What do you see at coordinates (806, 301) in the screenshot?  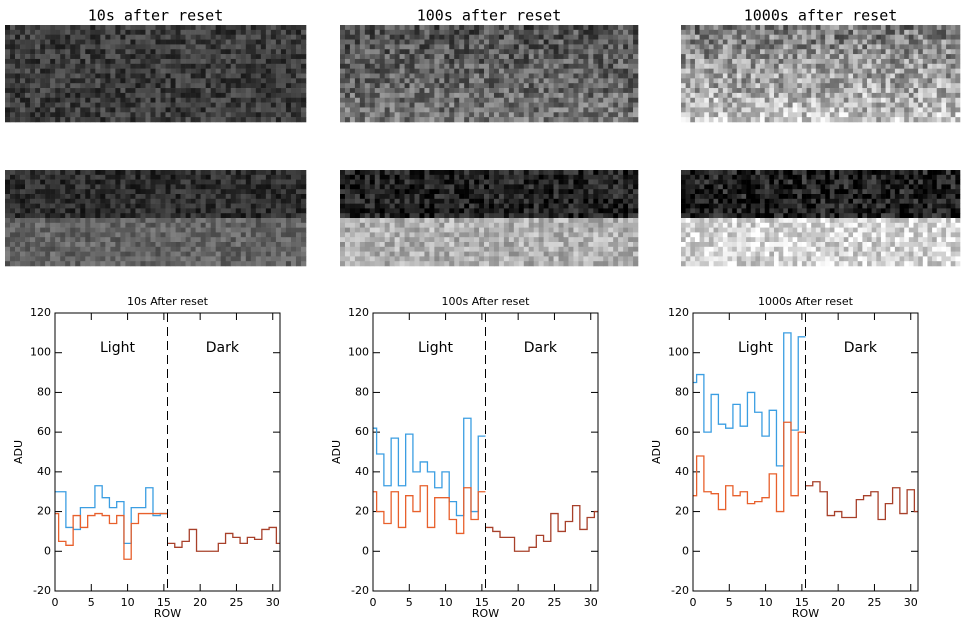 I see `chart-title: 1000s After reset` at bounding box center [806, 301].